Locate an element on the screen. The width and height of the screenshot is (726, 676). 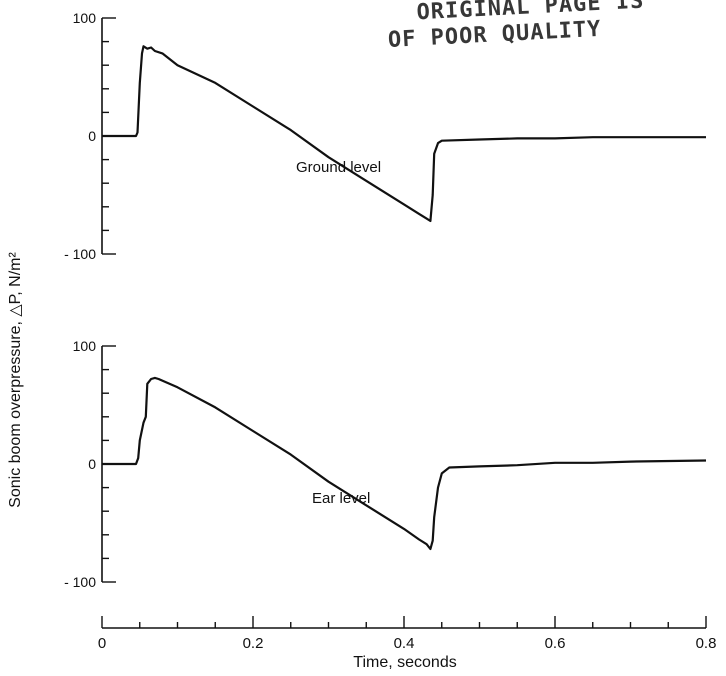
panel-2-y-tick-label: 100 is located at coordinates (85, 346).